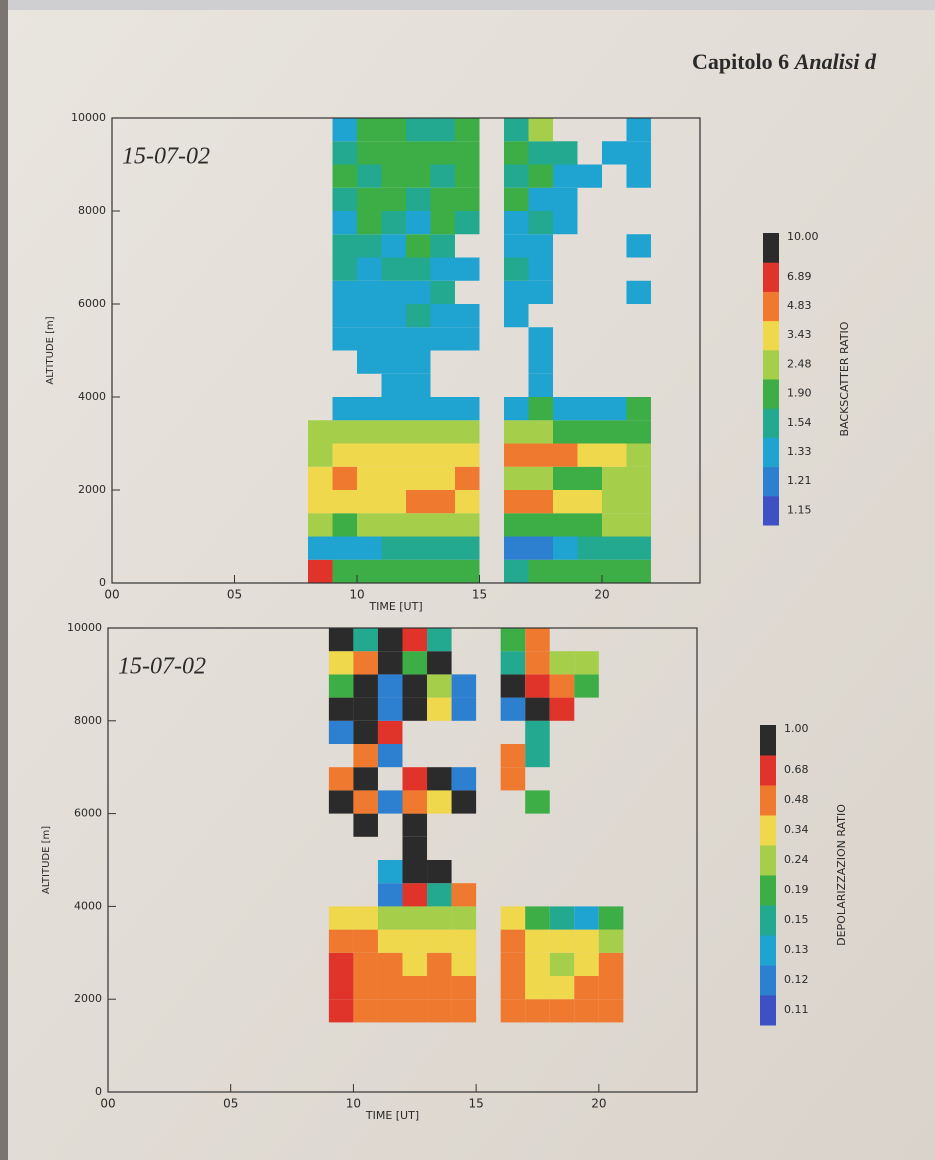 The image size is (935, 1160). I want to click on colorbar-label: 6.89, so click(799, 276).